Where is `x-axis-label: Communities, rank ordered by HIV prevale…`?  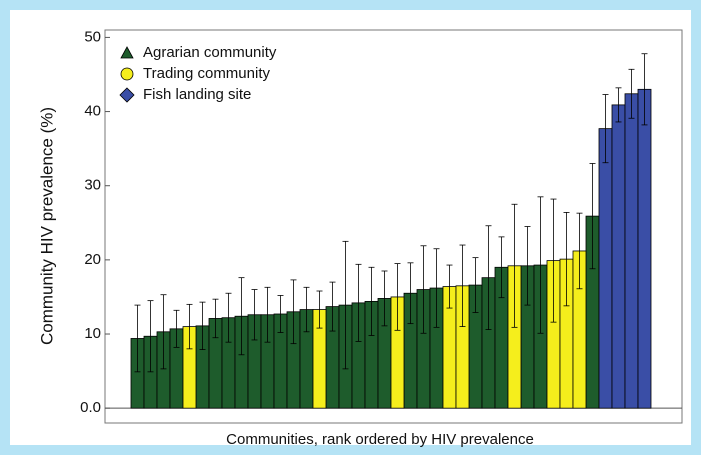 x-axis-label: Communities, rank ordered by HIV prevale… is located at coordinates (380, 439).